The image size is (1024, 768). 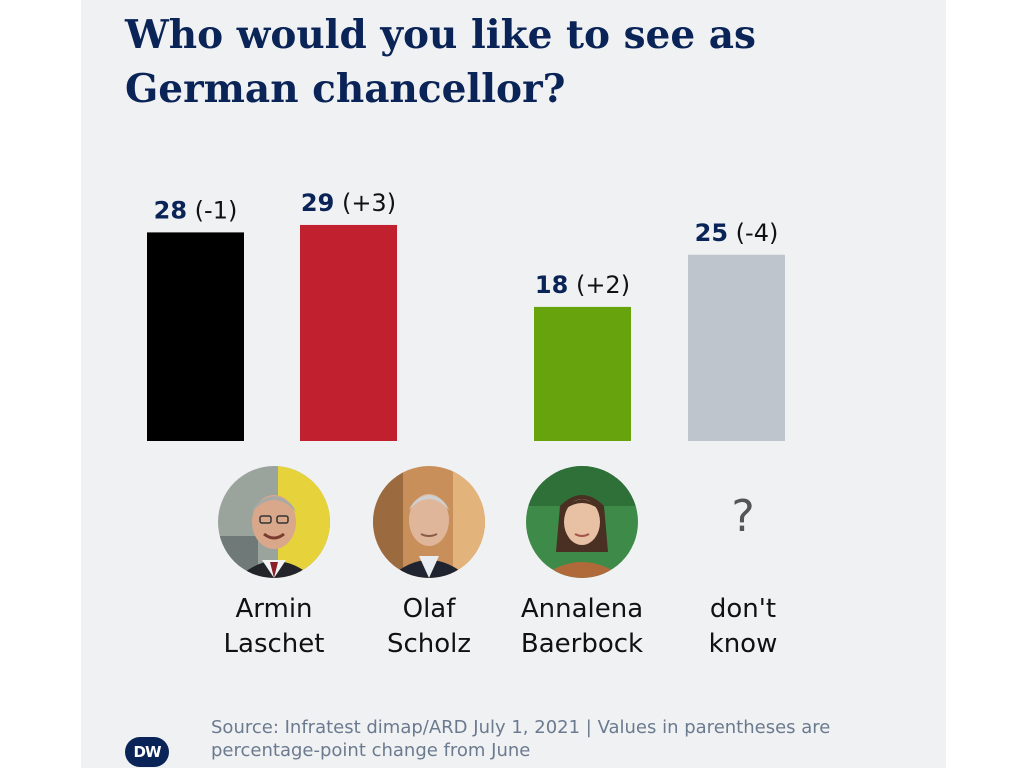 I want to click on value-change: (-4), so click(x=753, y=233).